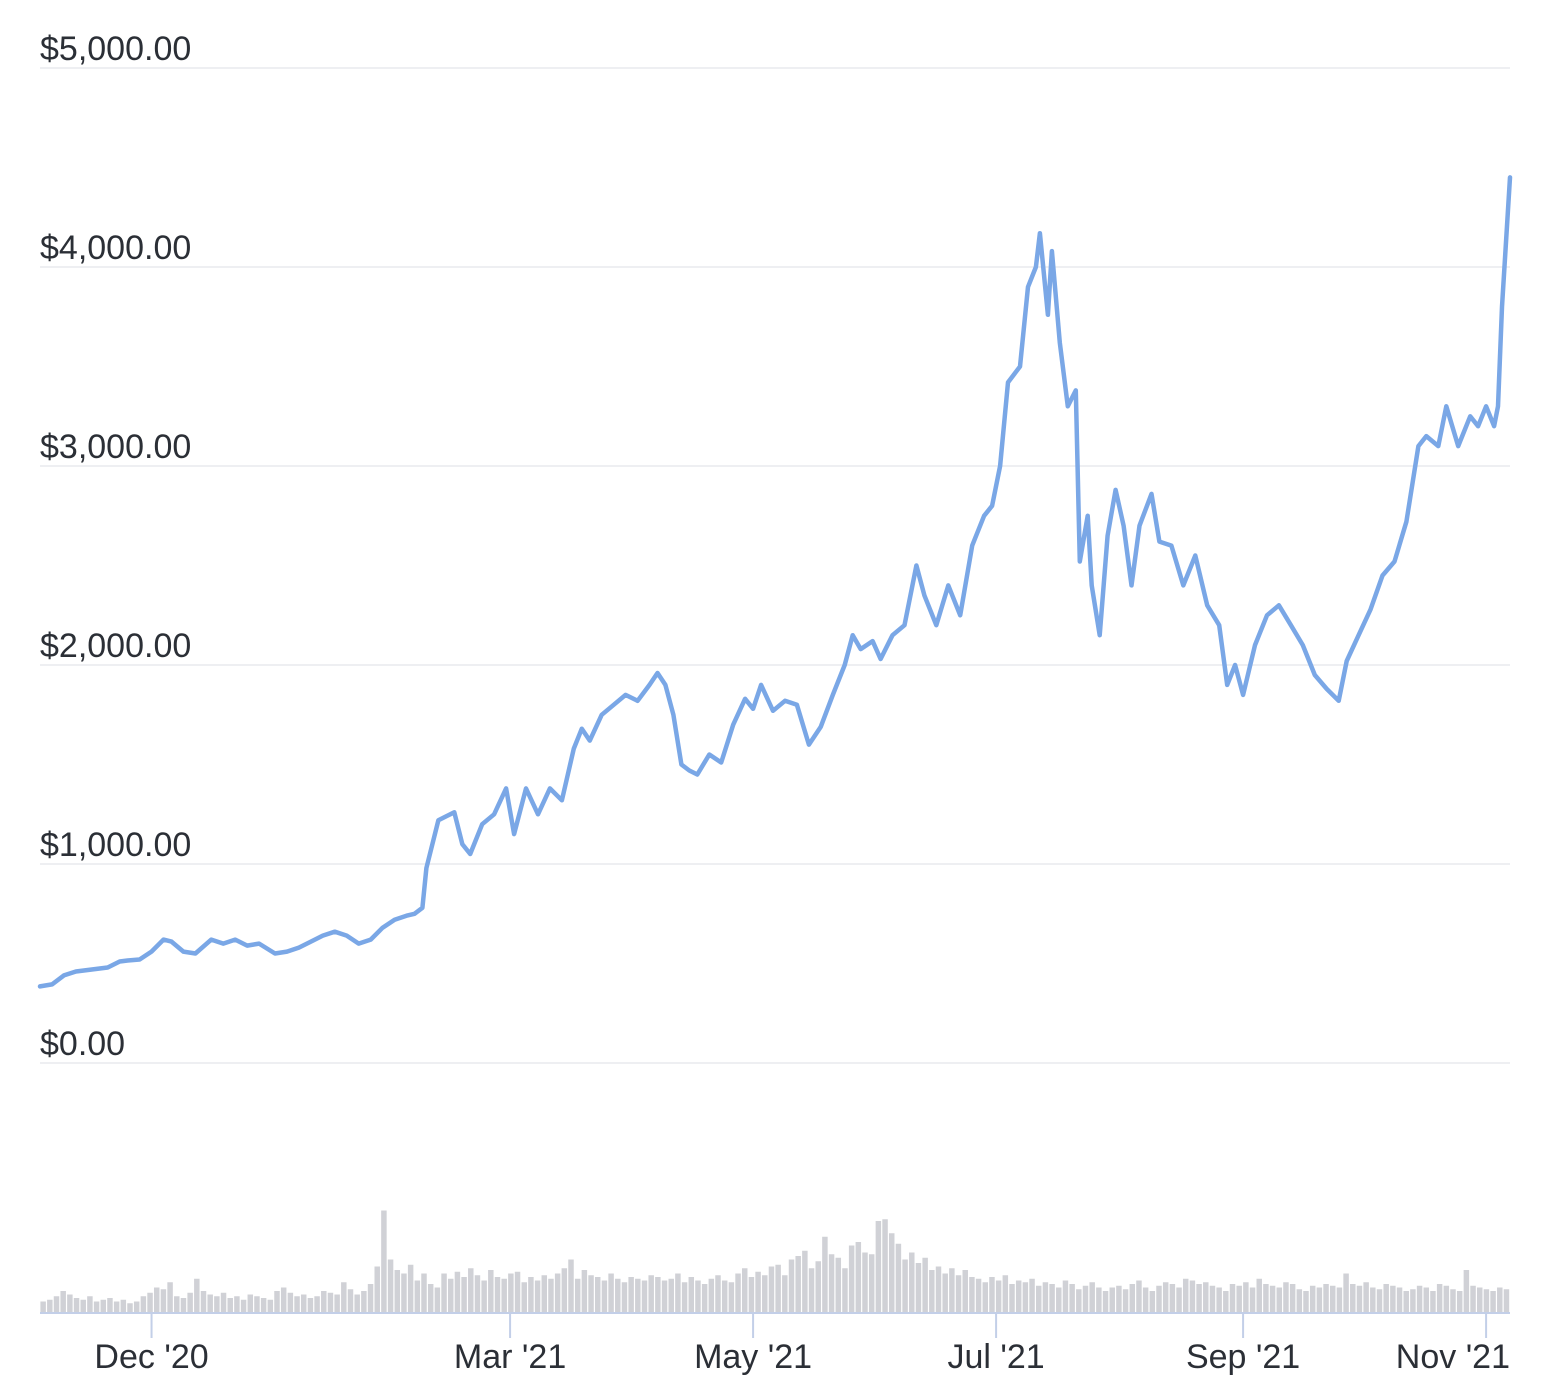 This screenshot has width=1560, height=1390. I want to click on y-tick-label: $2,000.00, so click(115, 646).